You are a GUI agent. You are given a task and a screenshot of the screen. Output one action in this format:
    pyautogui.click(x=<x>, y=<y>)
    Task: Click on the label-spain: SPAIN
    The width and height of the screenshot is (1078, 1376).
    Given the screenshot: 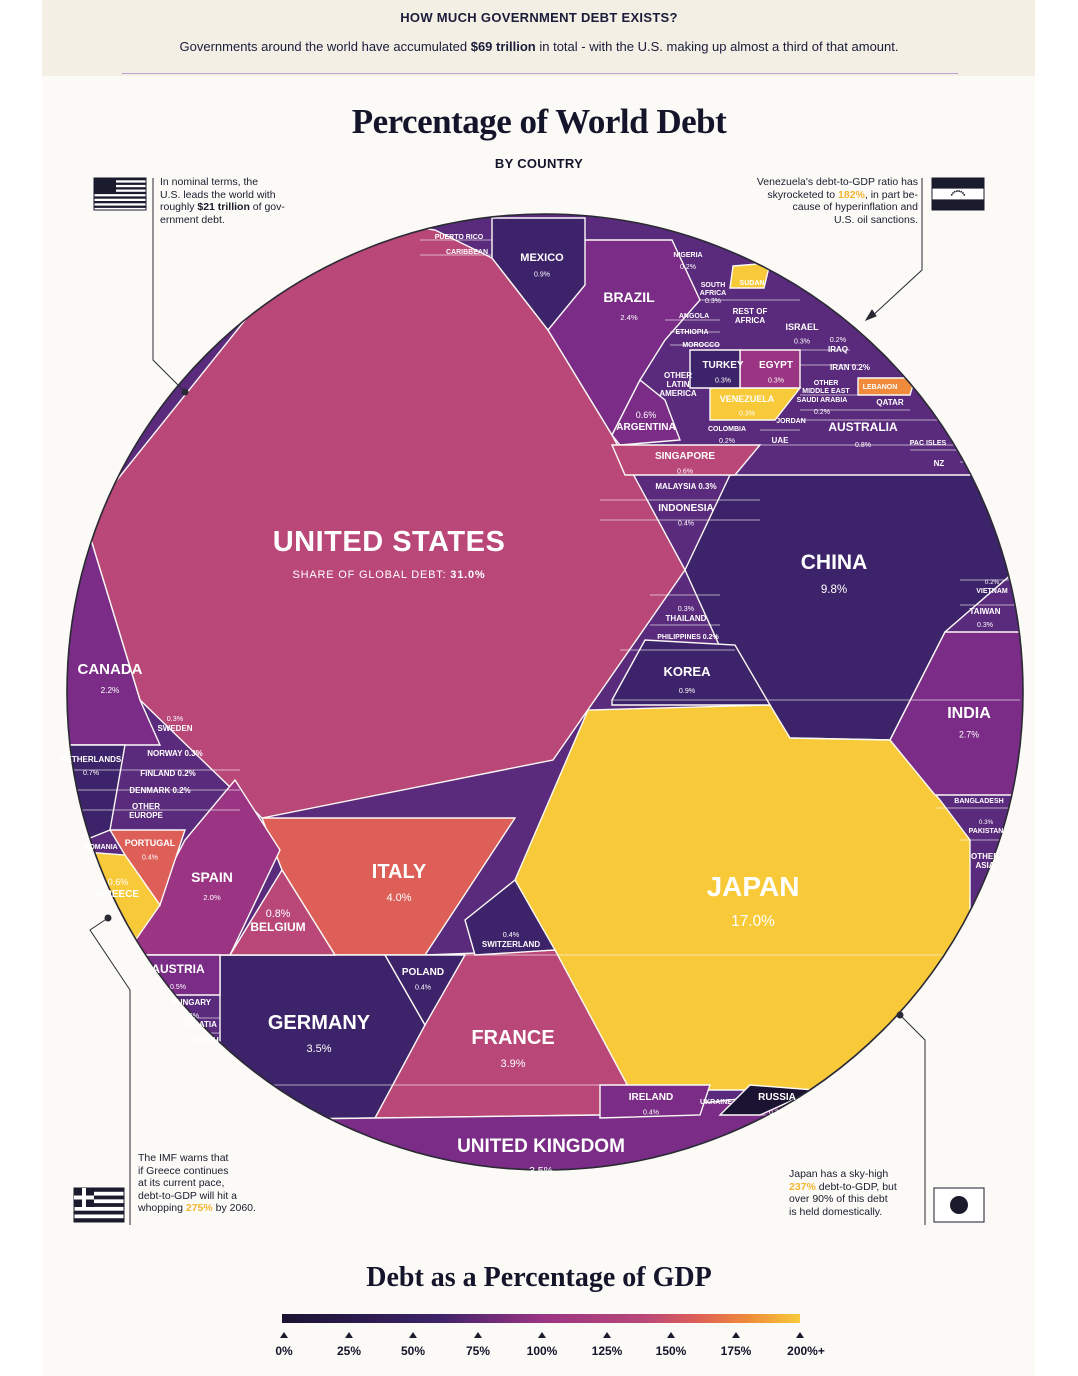 What is the action you would take?
    pyautogui.click(x=212, y=877)
    